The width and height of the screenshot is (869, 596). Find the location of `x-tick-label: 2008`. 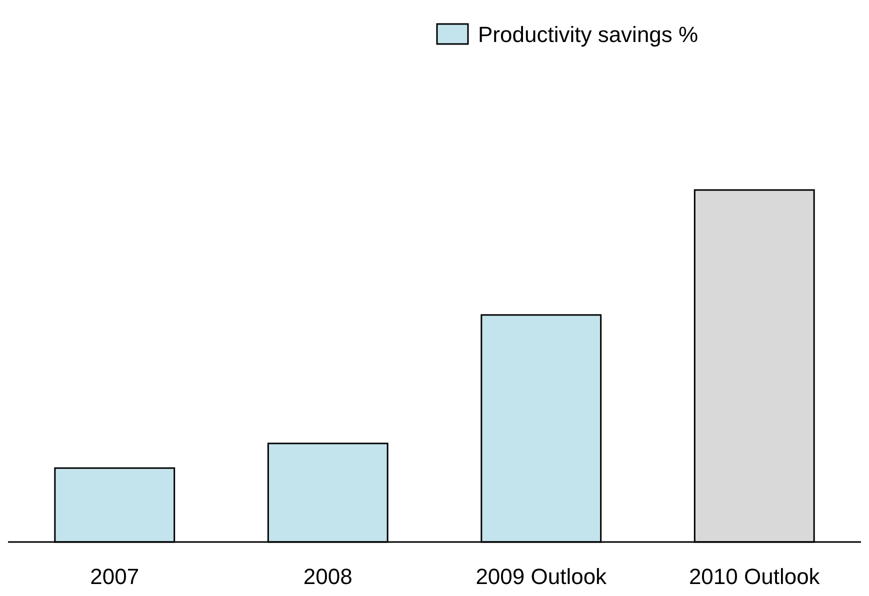

x-tick-label: 2008 is located at coordinates (327, 576).